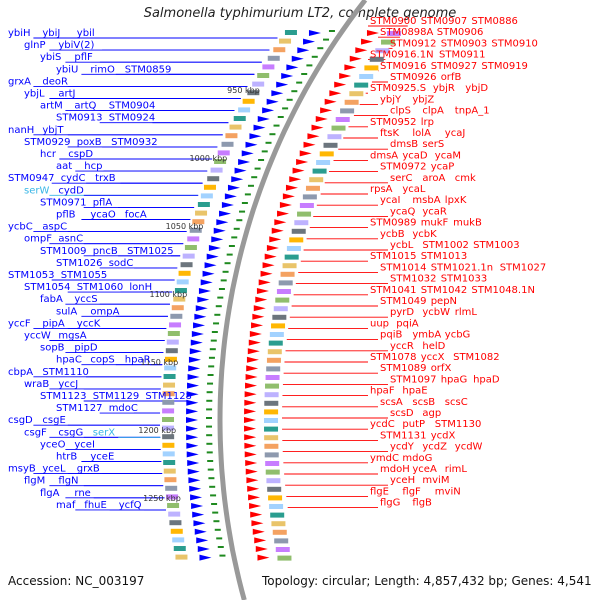 Image resolution: width=600 pixels, height=600 pixels. Describe the element at coordinates (136, 215) in the screenshot. I see `gene-label-left: focA` at that location.